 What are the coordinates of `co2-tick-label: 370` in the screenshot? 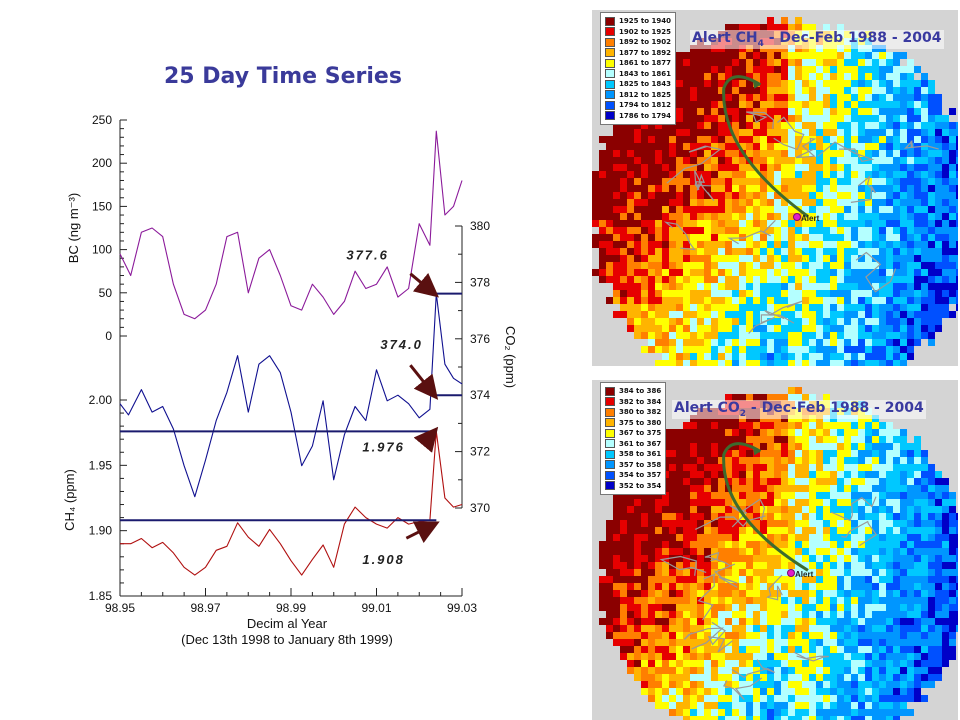 It's located at (480, 508).